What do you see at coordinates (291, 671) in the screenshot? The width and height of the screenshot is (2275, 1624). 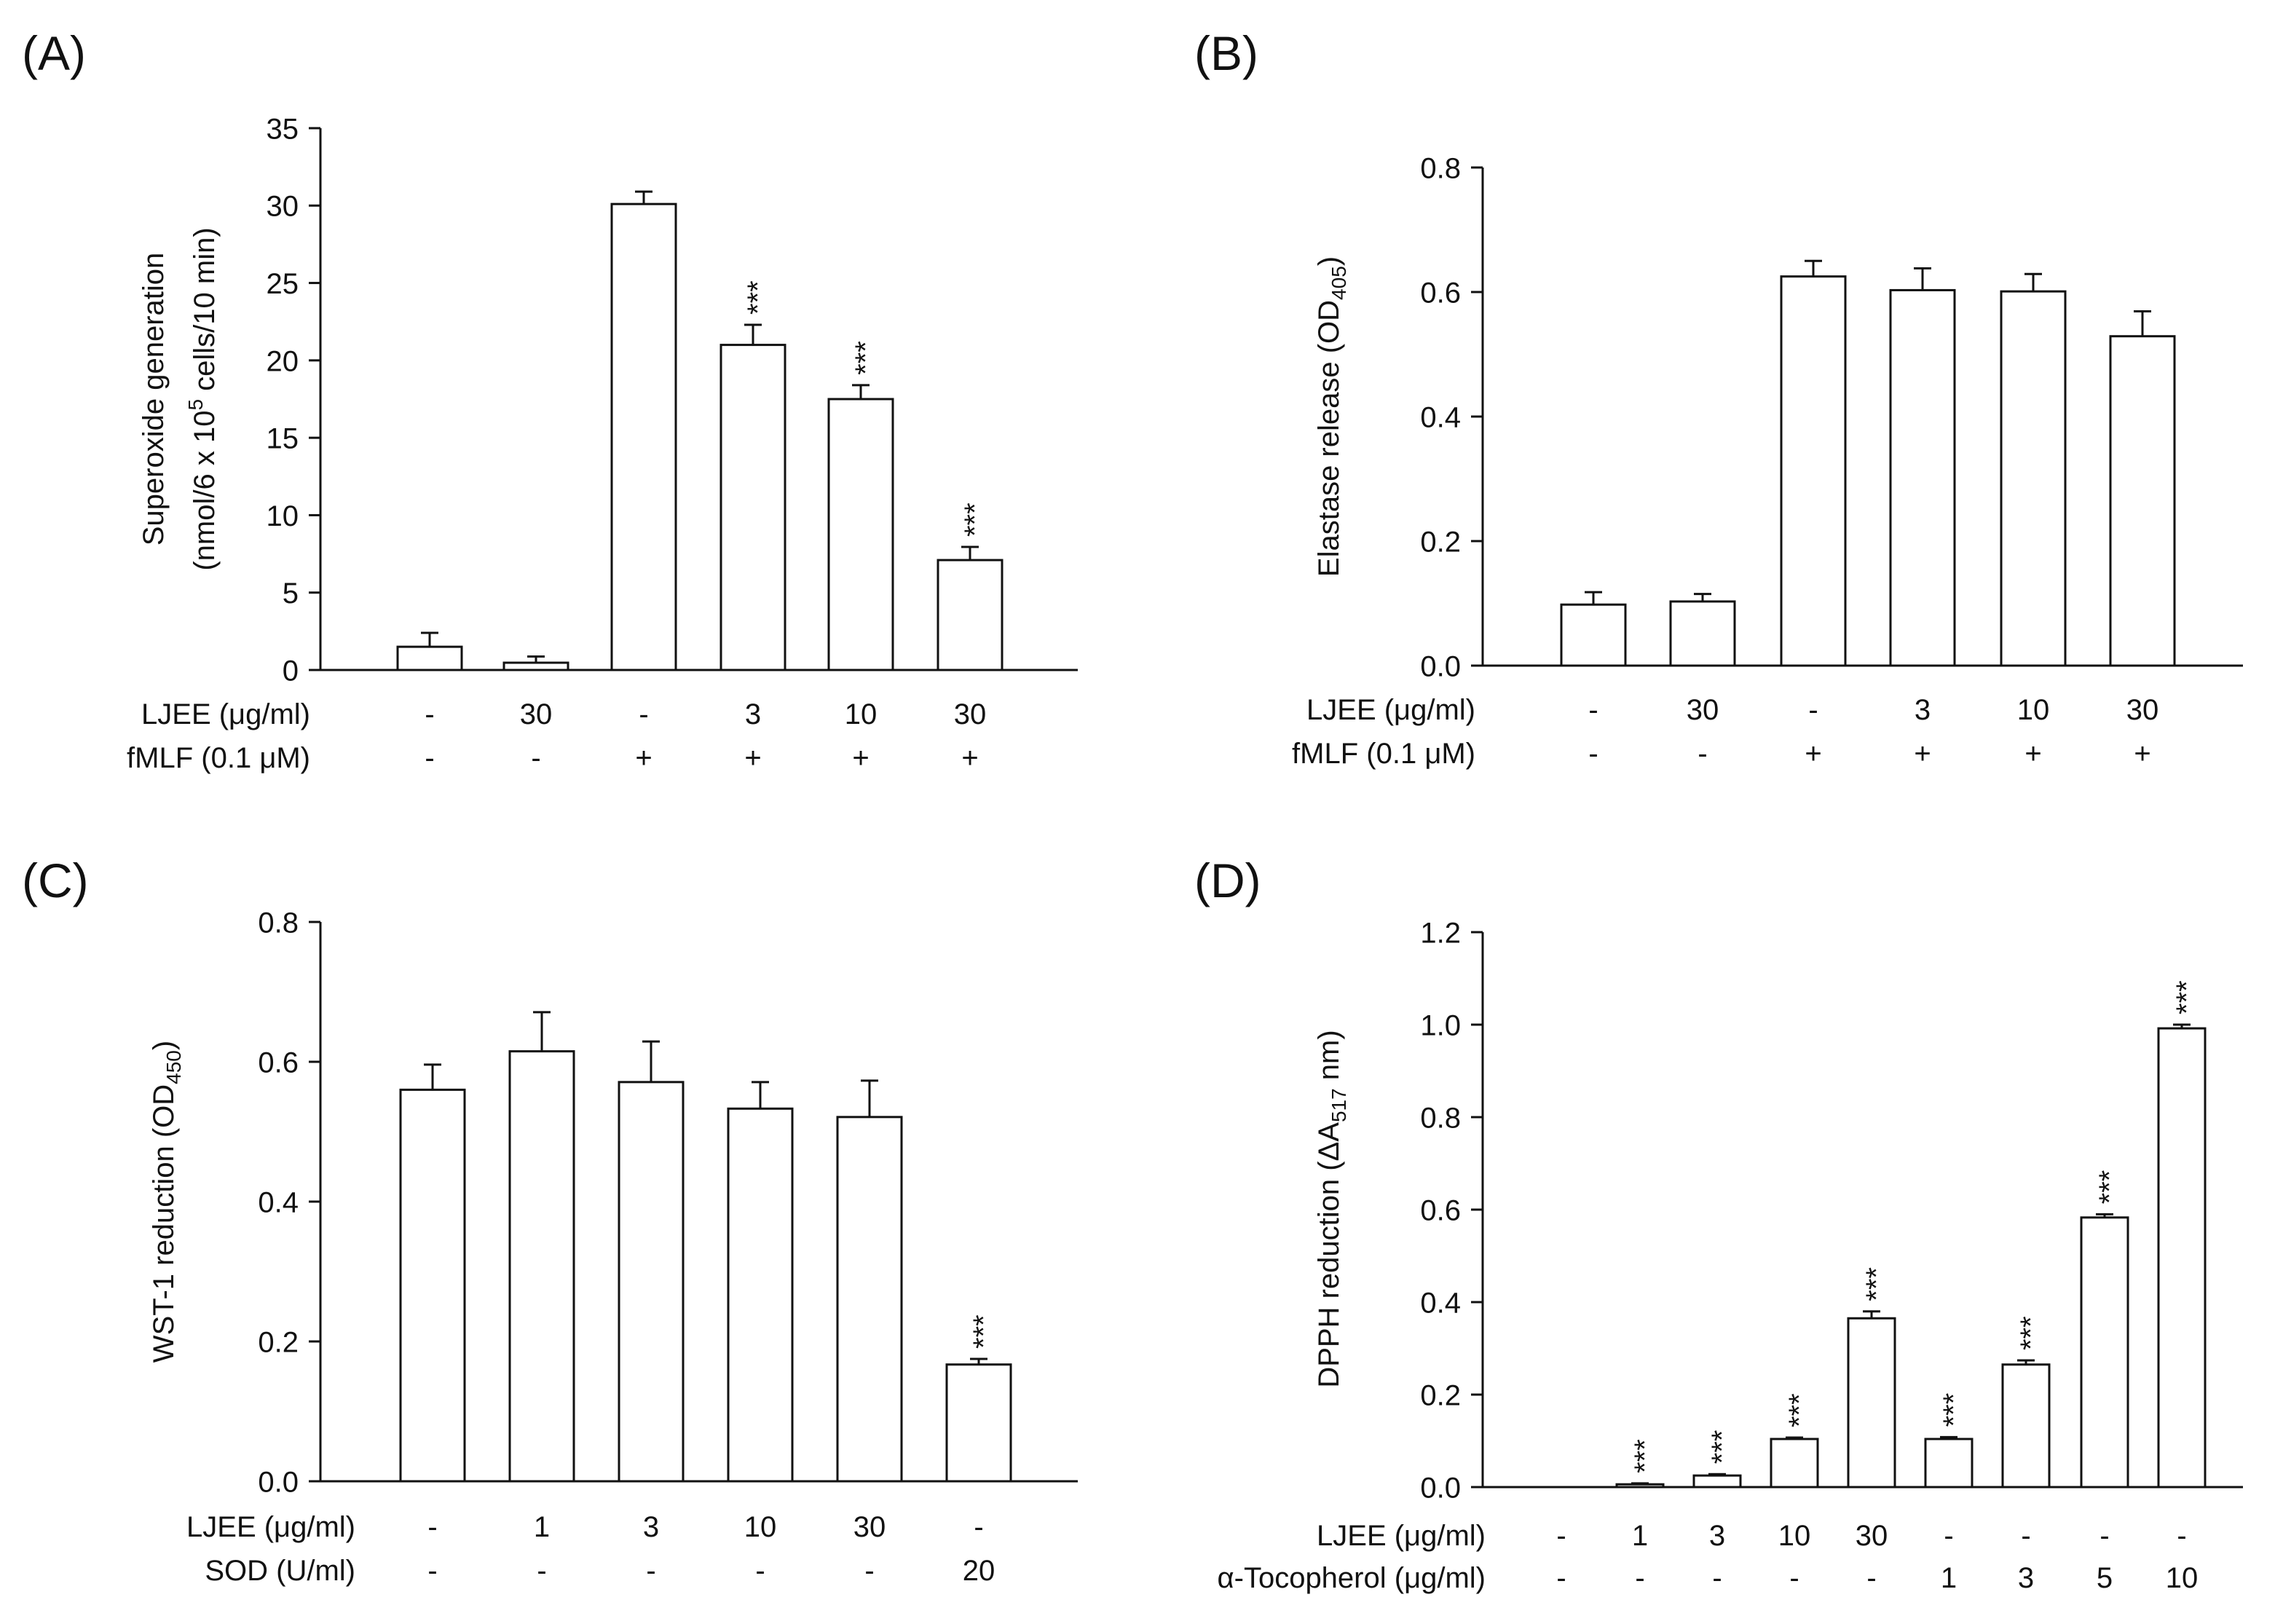 I see `y-tick-label: 0` at bounding box center [291, 671].